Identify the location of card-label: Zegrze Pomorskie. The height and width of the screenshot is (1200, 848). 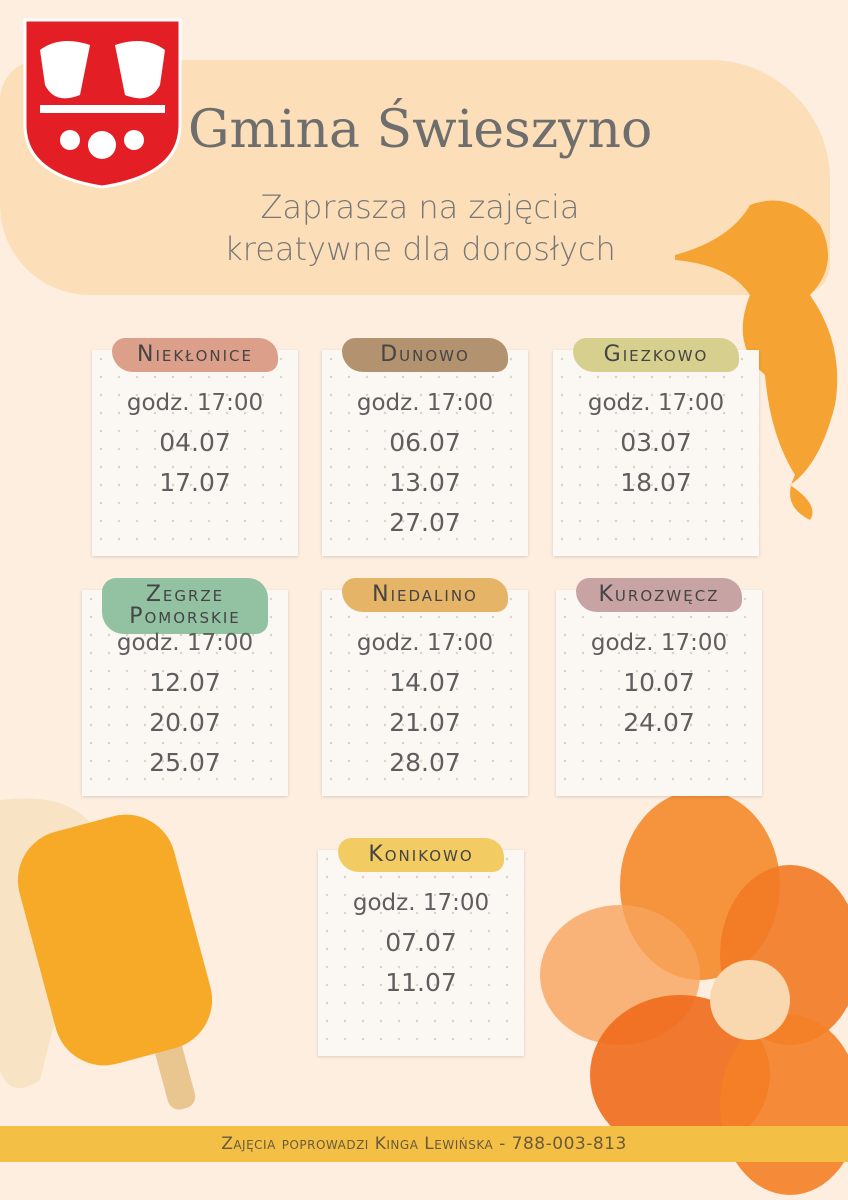
(185, 606).